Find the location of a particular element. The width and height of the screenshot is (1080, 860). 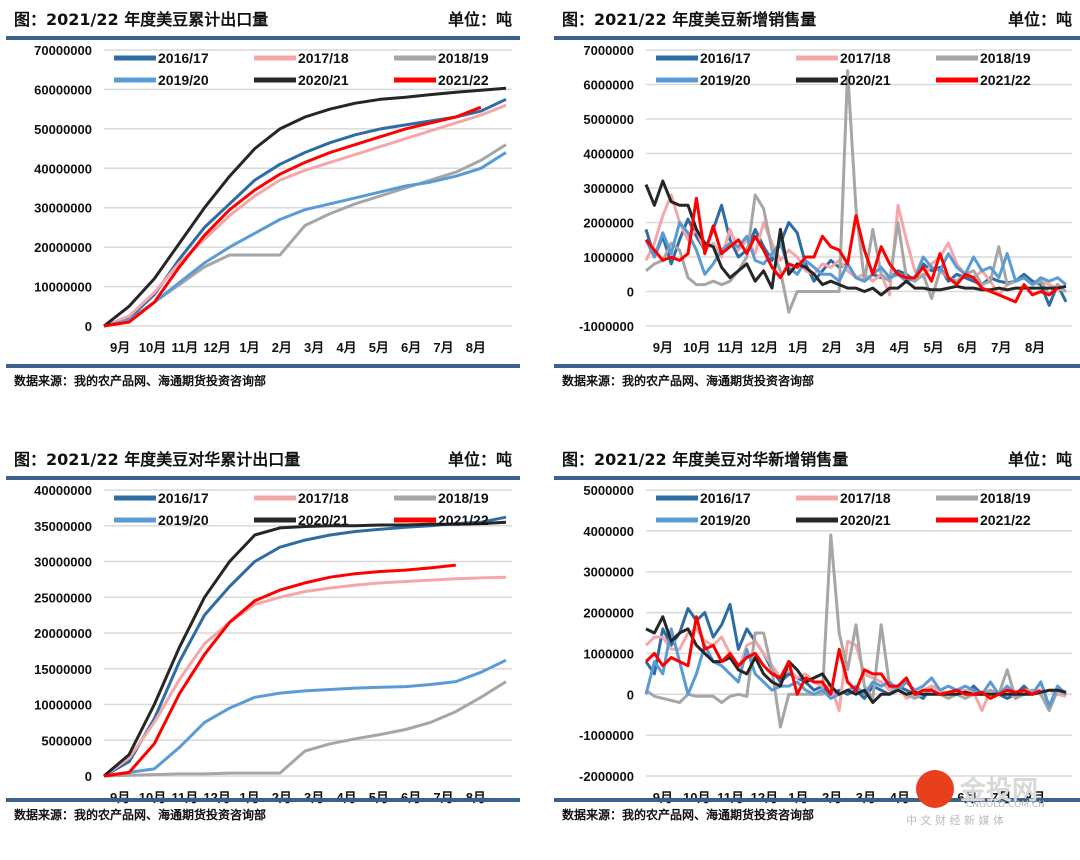

panel-title: 图：2021/22 年度美豆新增销售量 is located at coordinates (689, 19).